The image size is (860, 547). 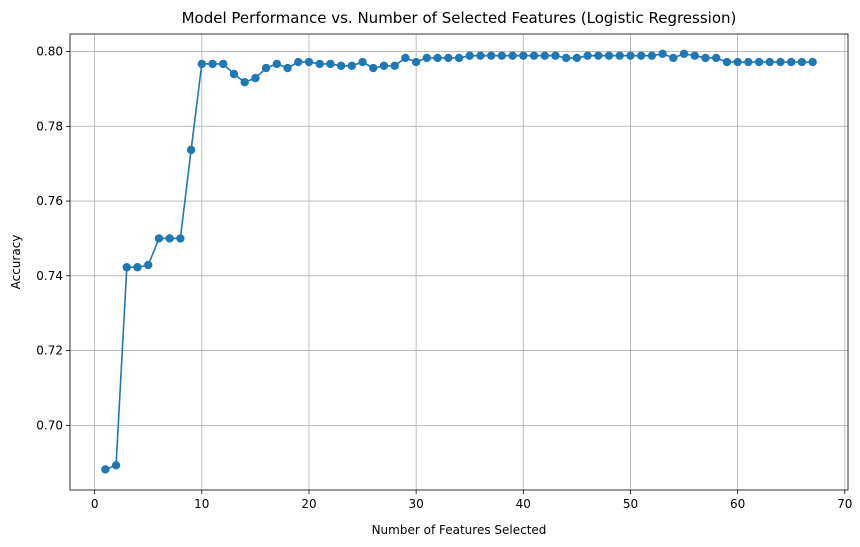 I want to click on y-axis-label: Accuracy, so click(x=16, y=262).